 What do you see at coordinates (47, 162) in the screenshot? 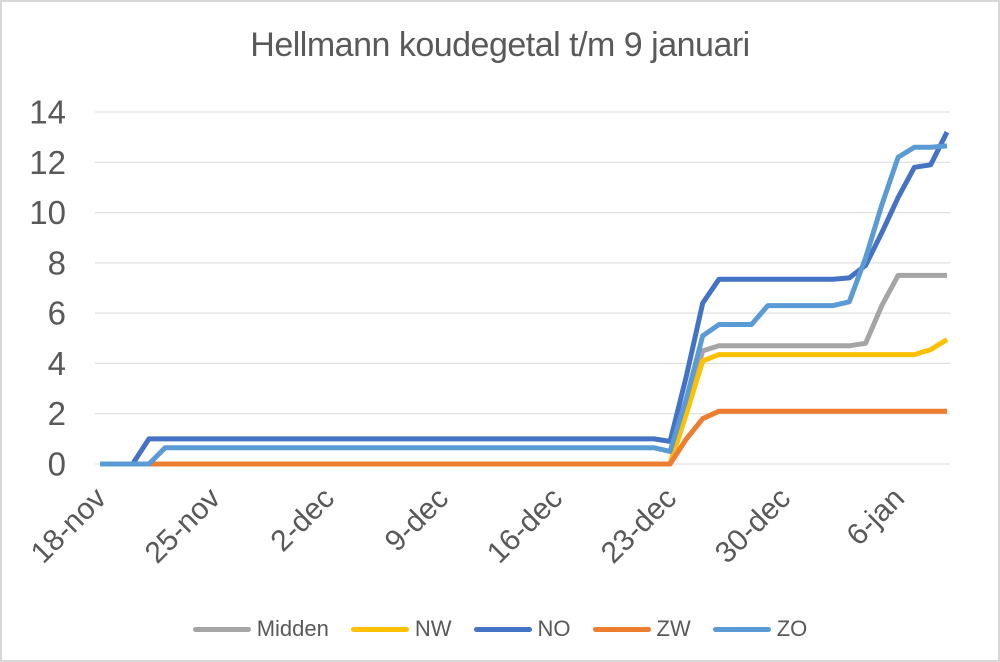
I see `y-axis-tick-label: 12` at bounding box center [47, 162].